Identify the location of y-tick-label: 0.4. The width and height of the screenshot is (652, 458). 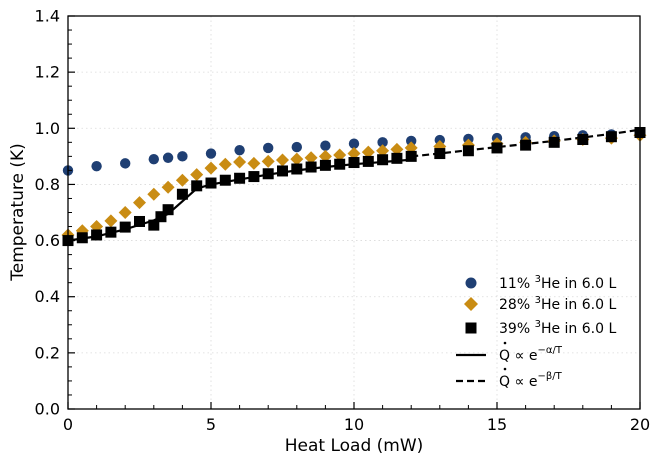
(47, 296).